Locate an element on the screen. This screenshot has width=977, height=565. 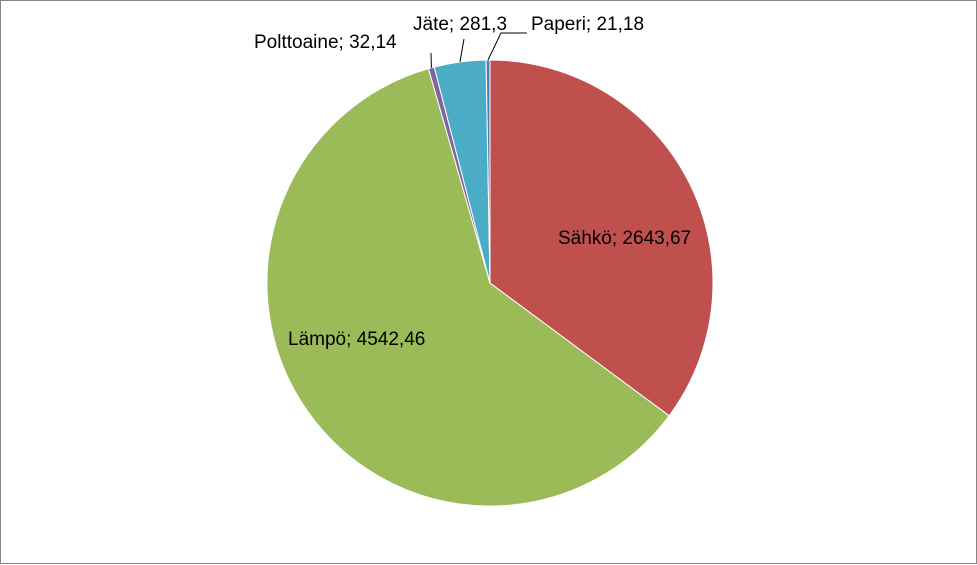
label-sahko: Sähkö; 2643,67 is located at coordinates (624, 238).